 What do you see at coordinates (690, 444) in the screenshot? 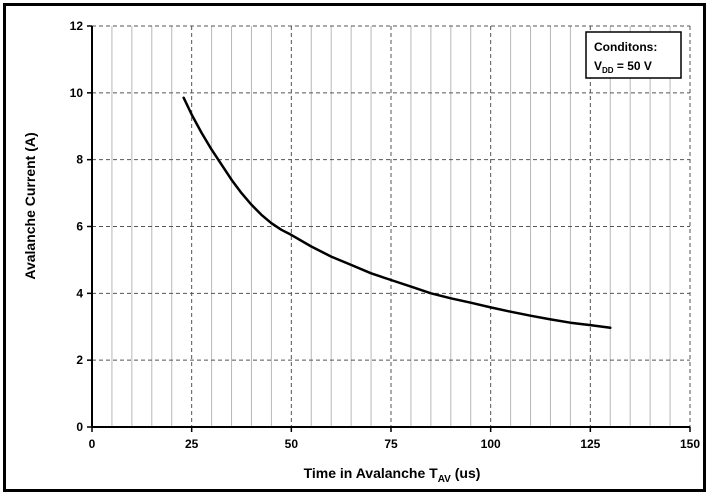
I see `x-tick-label: 150` at bounding box center [690, 444].